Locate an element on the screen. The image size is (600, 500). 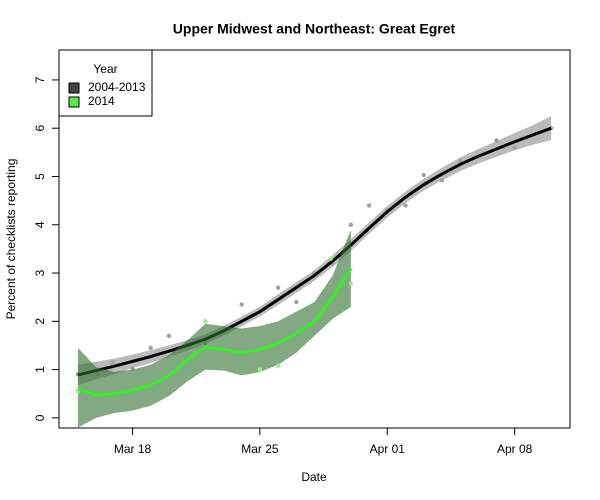
y-tick-label: 7 is located at coordinates (40, 79).